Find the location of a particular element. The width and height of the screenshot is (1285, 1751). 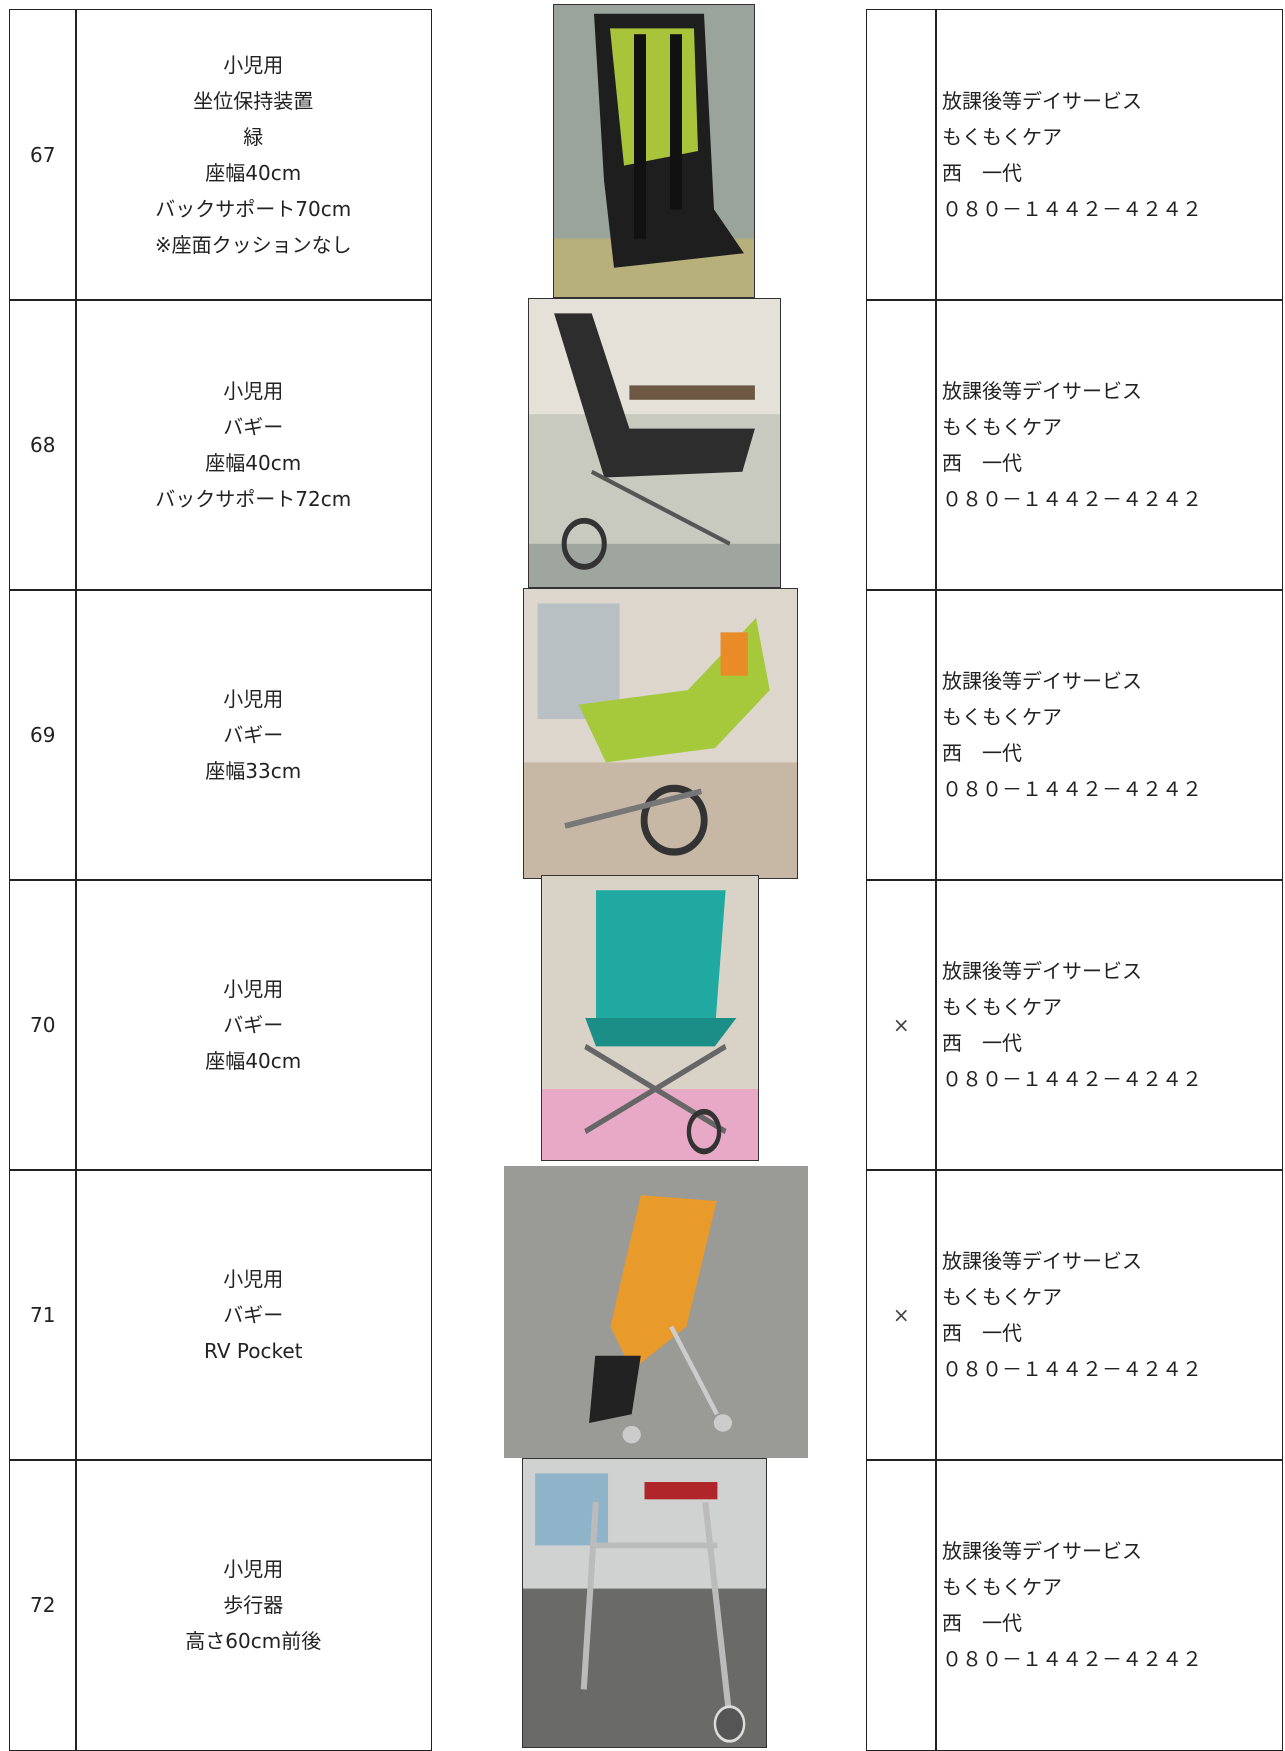

description-cell: 小児用バギー RV Pocket is located at coordinates (253, 1315).